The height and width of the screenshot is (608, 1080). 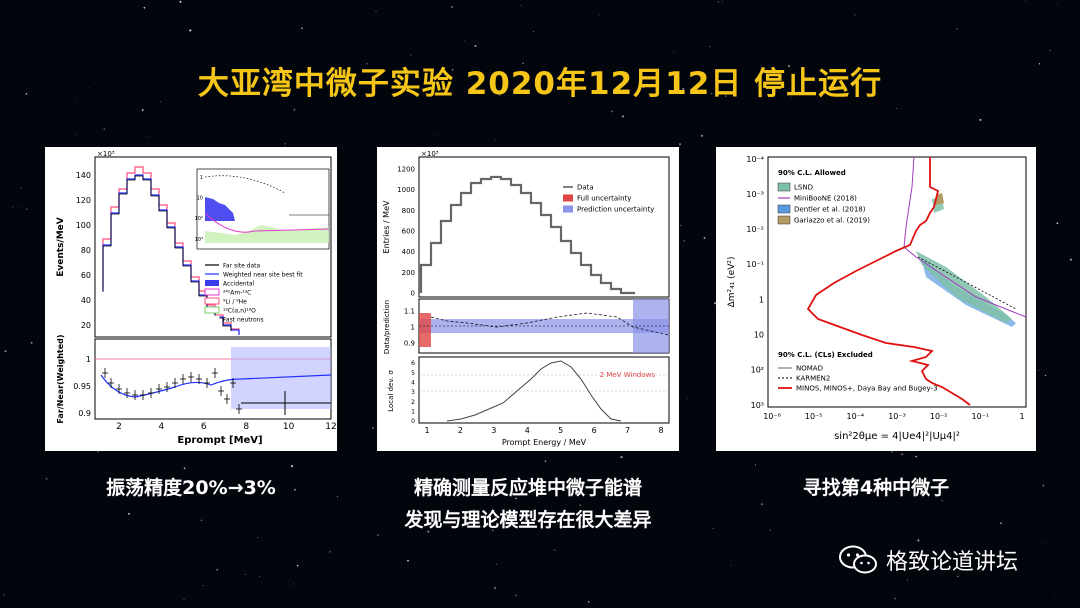 I want to click on middle-x-tick-label: 6, so click(x=594, y=430).